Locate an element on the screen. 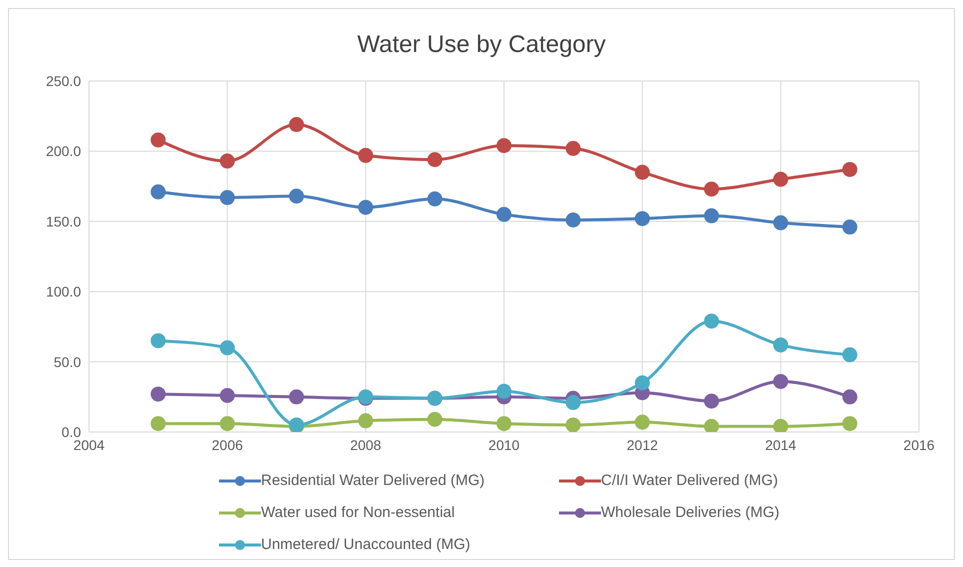 The height and width of the screenshot is (567, 963). legend-label: Wholesale Deliveries (MG) is located at coordinates (690, 512).